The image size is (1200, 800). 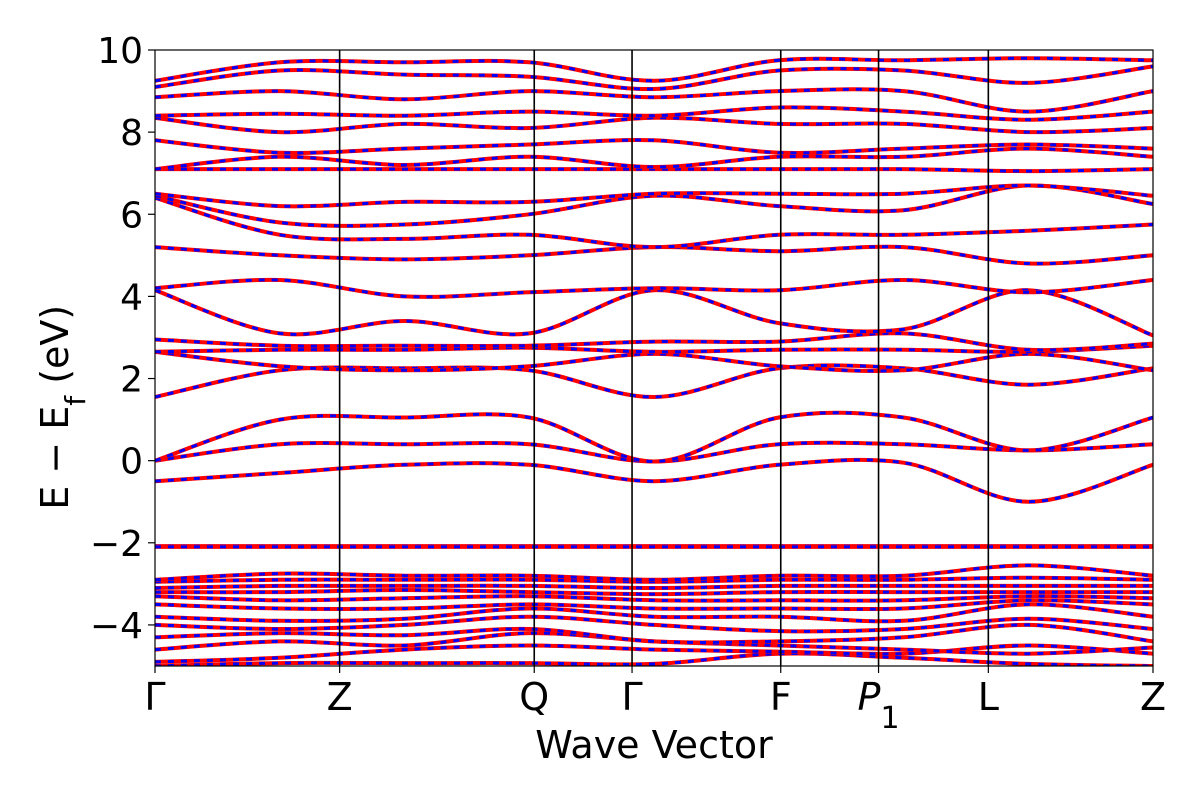 I want to click on y-tick-label: 8, so click(x=131, y=133).